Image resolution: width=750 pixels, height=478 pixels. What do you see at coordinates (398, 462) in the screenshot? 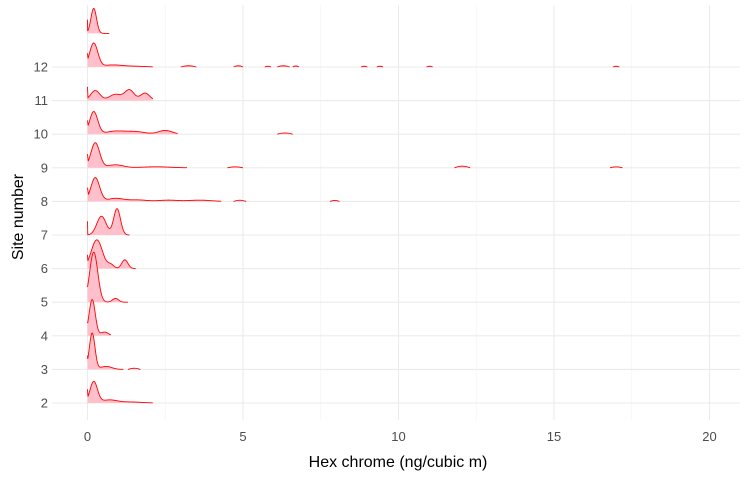
I see `x-axis-title: Hex chrome (ng/cubic m)` at bounding box center [398, 462].